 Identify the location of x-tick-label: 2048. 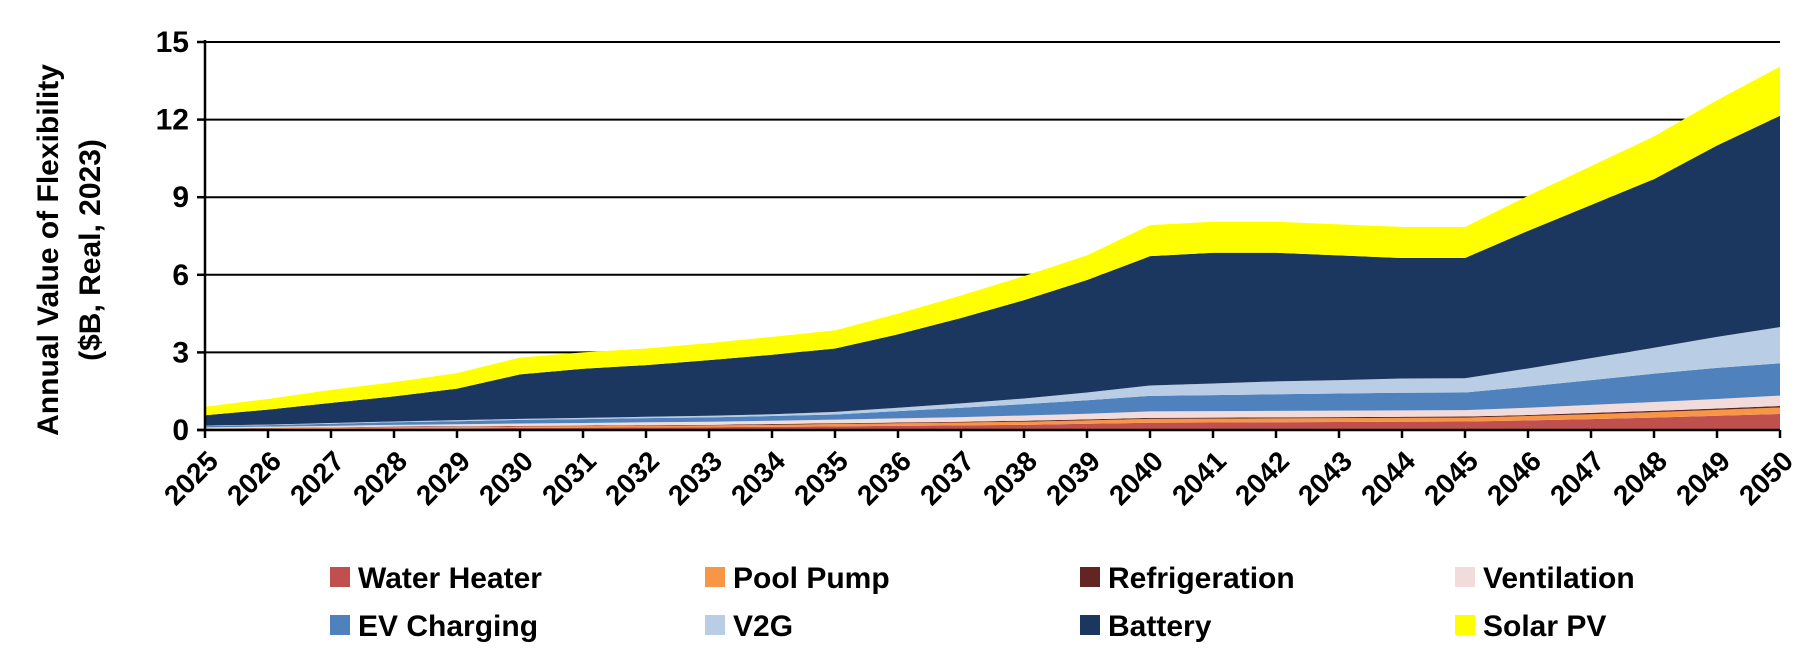
(1640, 478).